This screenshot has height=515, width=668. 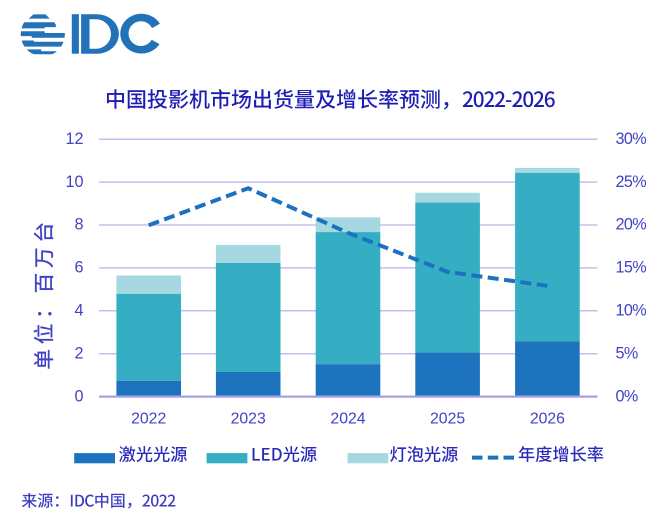 What do you see at coordinates (631, 268) in the screenshot?
I see `svg-text: 15%` at bounding box center [631, 268].